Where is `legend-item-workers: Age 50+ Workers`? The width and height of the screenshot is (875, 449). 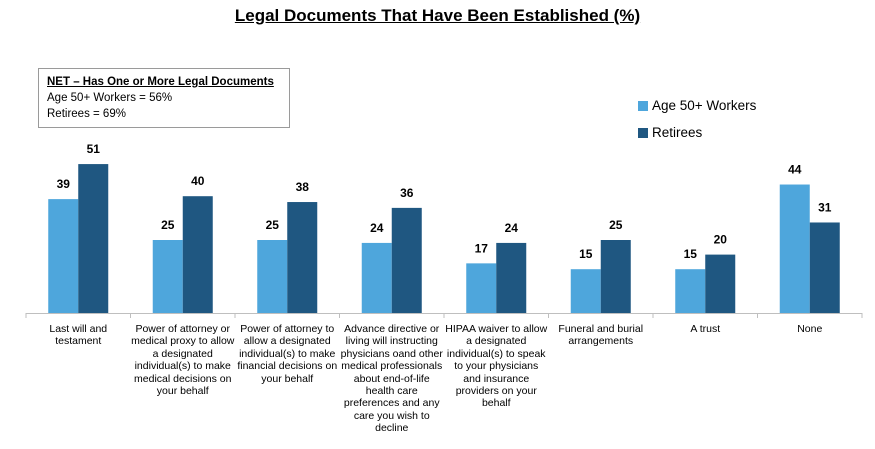 legend-item-workers: Age 50+ Workers is located at coordinates (697, 105).